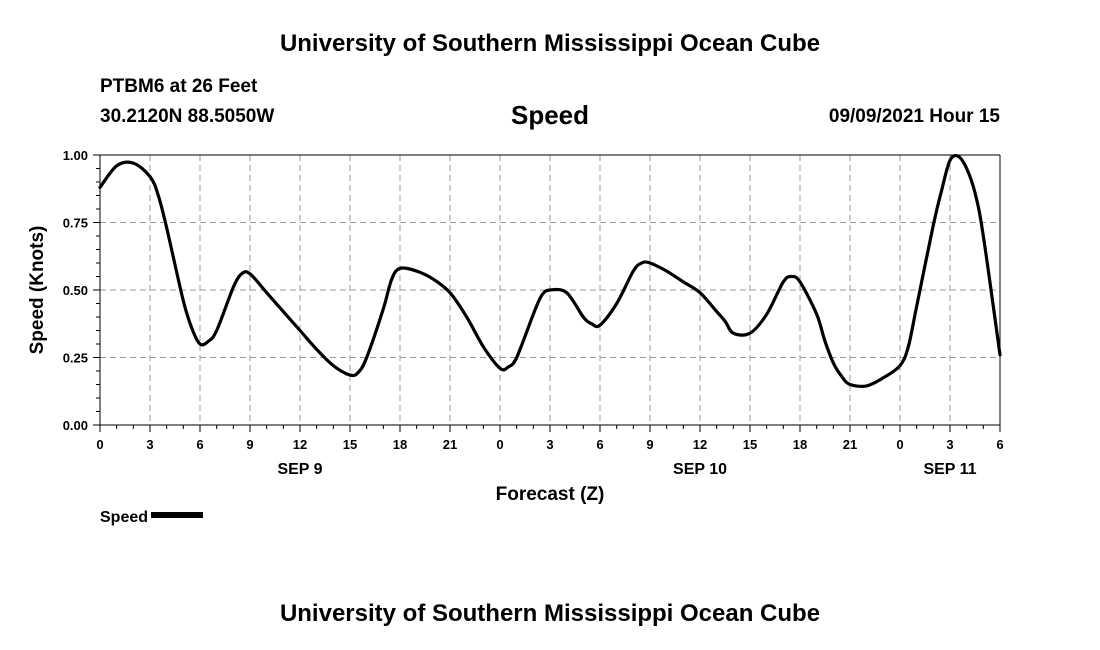 The height and width of the screenshot is (650, 1100). What do you see at coordinates (75, 223) in the screenshot?
I see `y-tick-label: 0.75` at bounding box center [75, 223].